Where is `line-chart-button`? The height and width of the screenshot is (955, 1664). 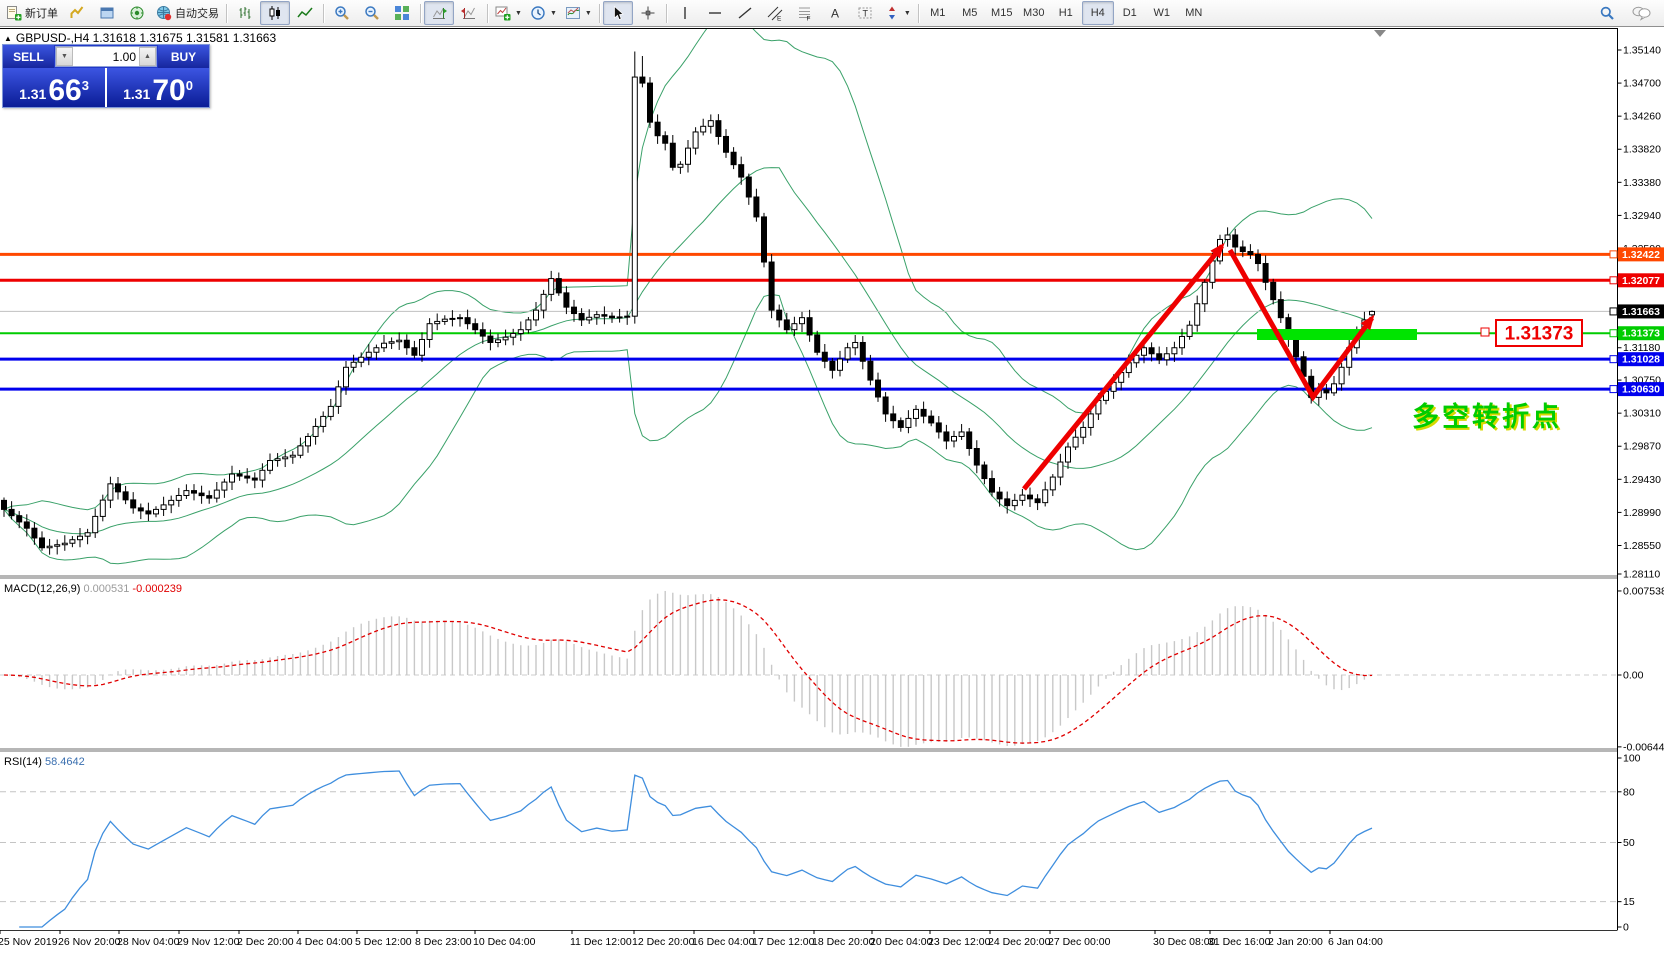
line-chart-button is located at coordinates (305, 13).